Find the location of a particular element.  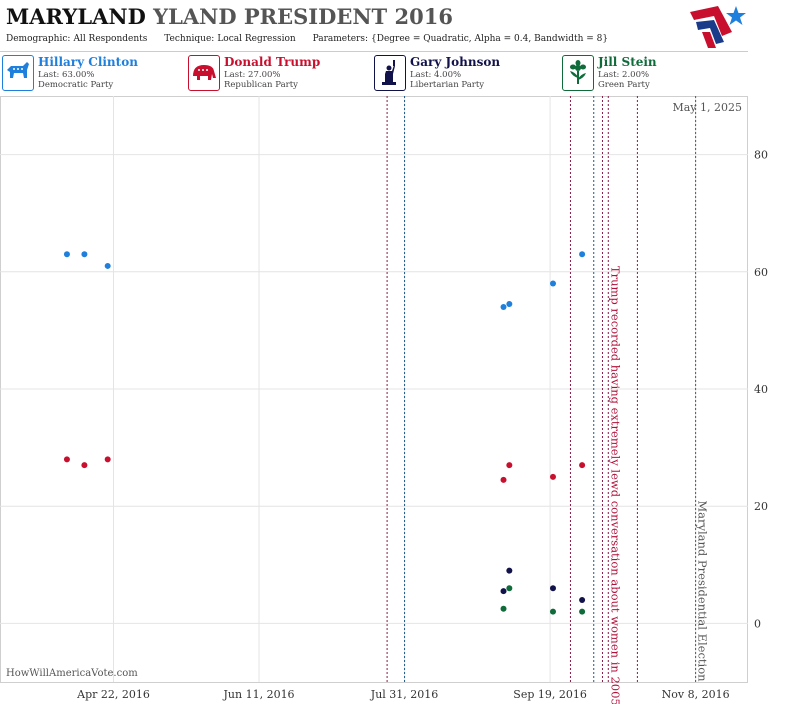

x-tick-label: Nov 8, 2016 is located at coordinates (696, 694).